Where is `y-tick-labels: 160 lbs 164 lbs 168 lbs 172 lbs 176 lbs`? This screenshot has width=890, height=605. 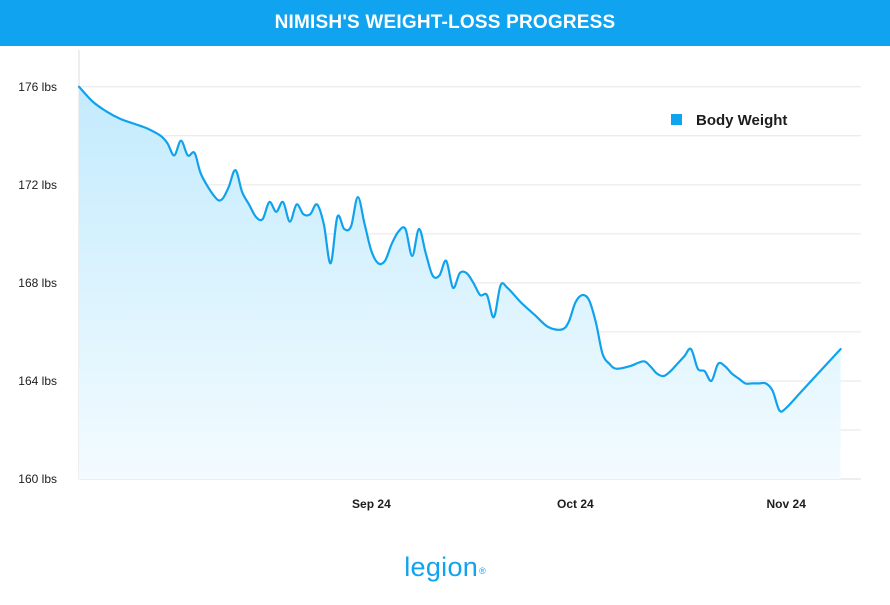 y-tick-labels: 160 lbs 164 lbs 168 lbs 172 lbs 176 lbs is located at coordinates (37, 283).